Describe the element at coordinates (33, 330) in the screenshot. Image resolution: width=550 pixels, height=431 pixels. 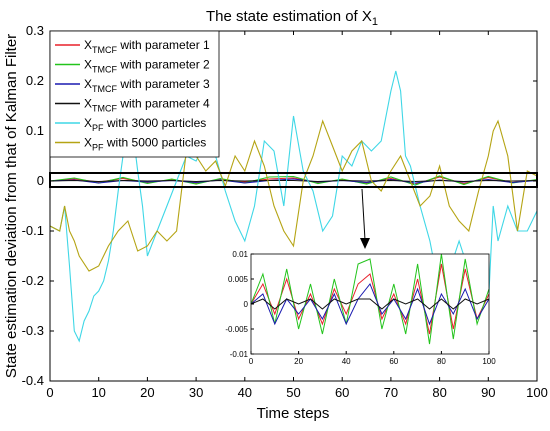
I see `y-tick-label: -0.3` at that location.